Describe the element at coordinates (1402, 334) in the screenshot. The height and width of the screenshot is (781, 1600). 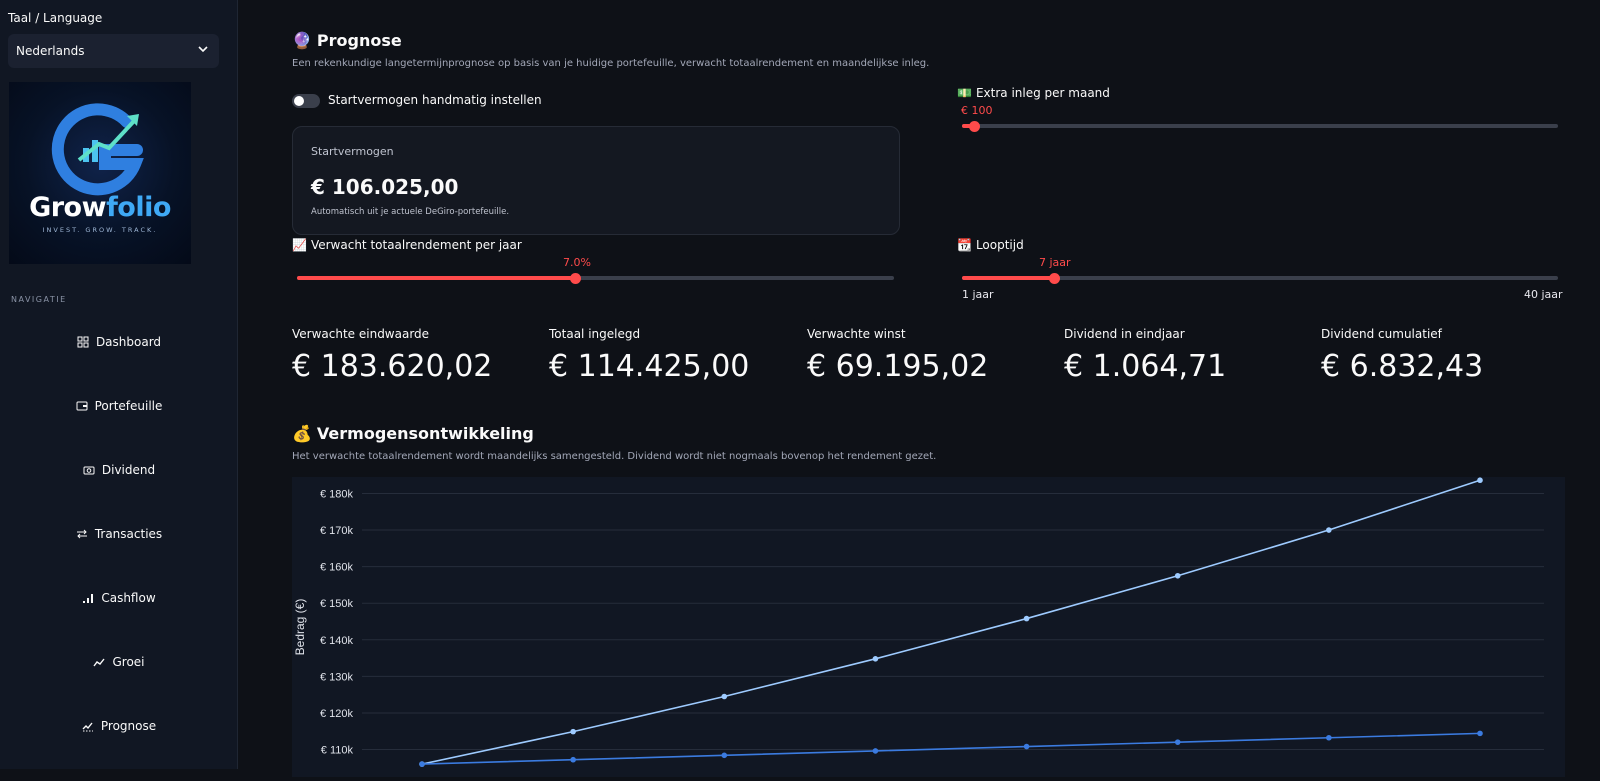
I see `metric-label: Dividend cumulatief` at that location.